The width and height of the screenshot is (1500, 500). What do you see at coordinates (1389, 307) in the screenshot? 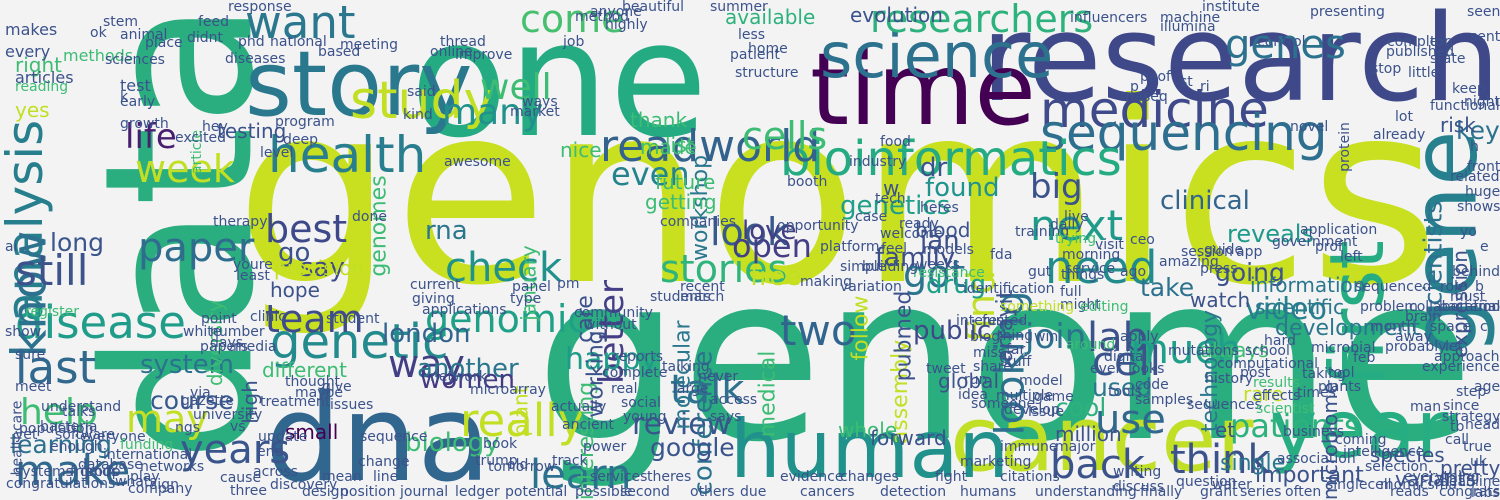
I see `word-problem: problem` at bounding box center [1389, 307].